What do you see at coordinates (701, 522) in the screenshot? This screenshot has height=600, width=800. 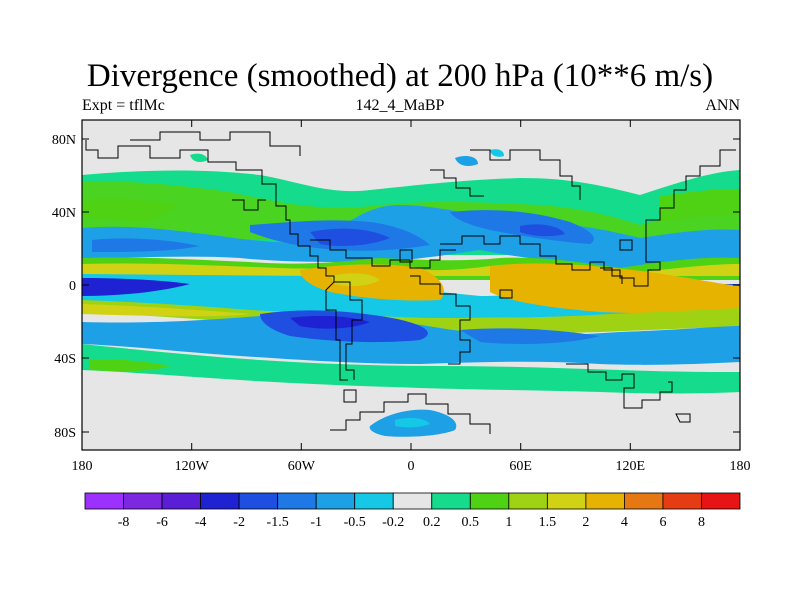 I see `colorbar-label: 8` at bounding box center [701, 522].